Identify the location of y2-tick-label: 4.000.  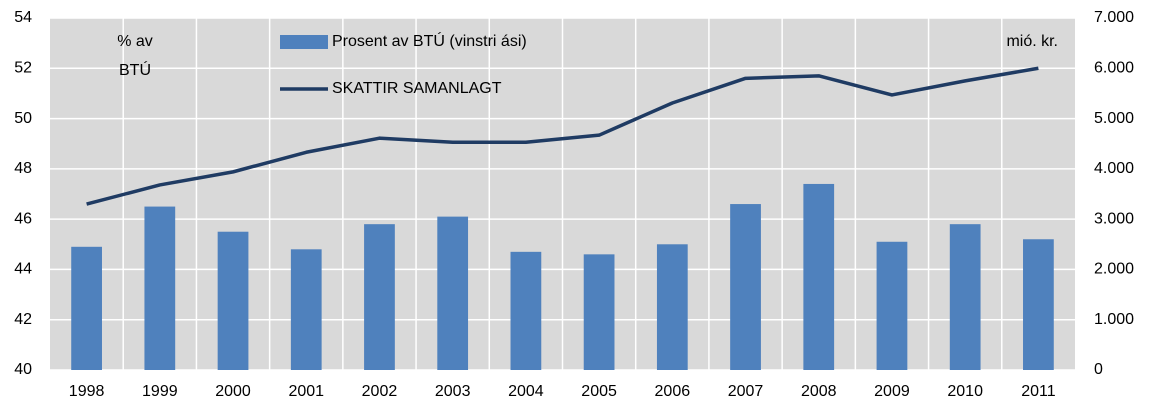
(1114, 168).